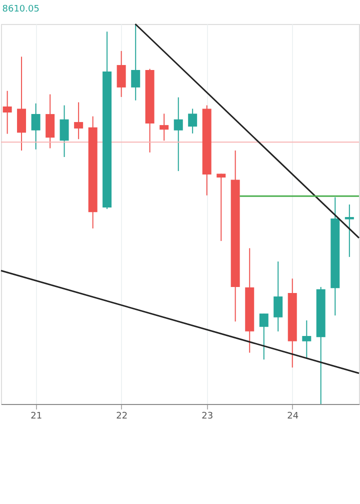 The height and width of the screenshot is (504, 360). Describe the element at coordinates (21, 9) in the screenshot. I see `text: 8610.05` at that location.